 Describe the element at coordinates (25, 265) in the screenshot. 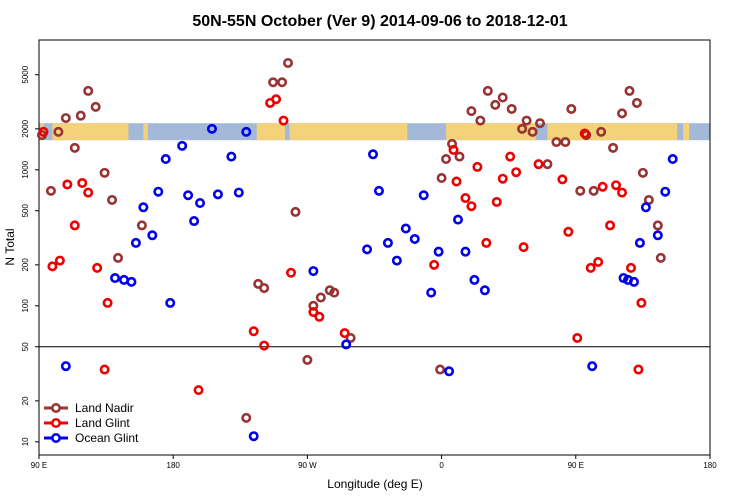

I see `y-tick-label: 200` at that location.